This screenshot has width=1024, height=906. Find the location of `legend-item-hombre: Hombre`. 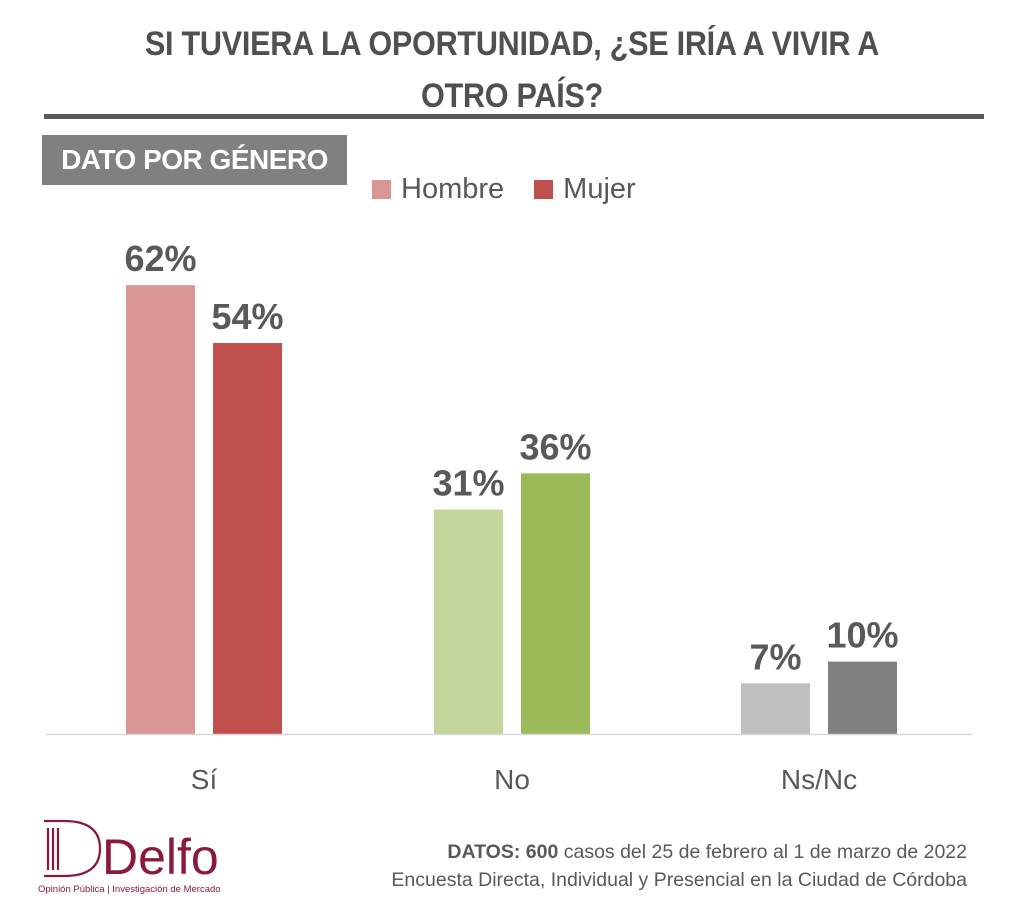

legend-item-hombre: Hombre is located at coordinates (438, 189).